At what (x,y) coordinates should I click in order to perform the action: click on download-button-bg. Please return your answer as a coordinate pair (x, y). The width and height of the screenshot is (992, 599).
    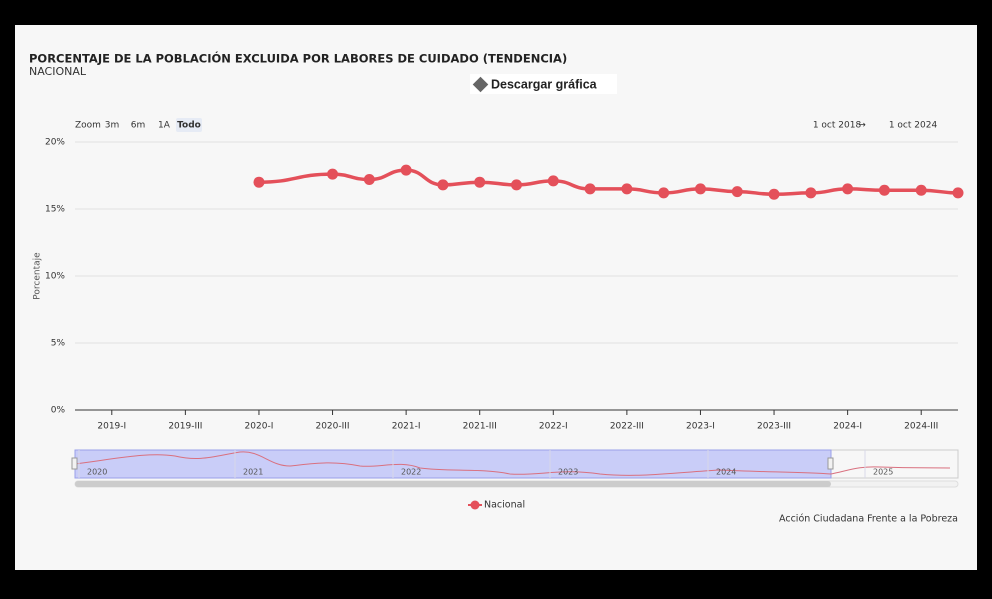
    Looking at the image, I should click on (543, 84).